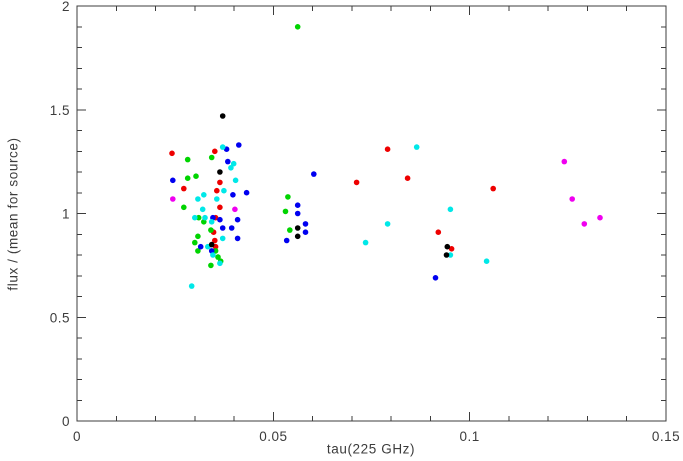 The height and width of the screenshot is (461, 683). I want to click on x-tick-label: 0.1, so click(470, 436).